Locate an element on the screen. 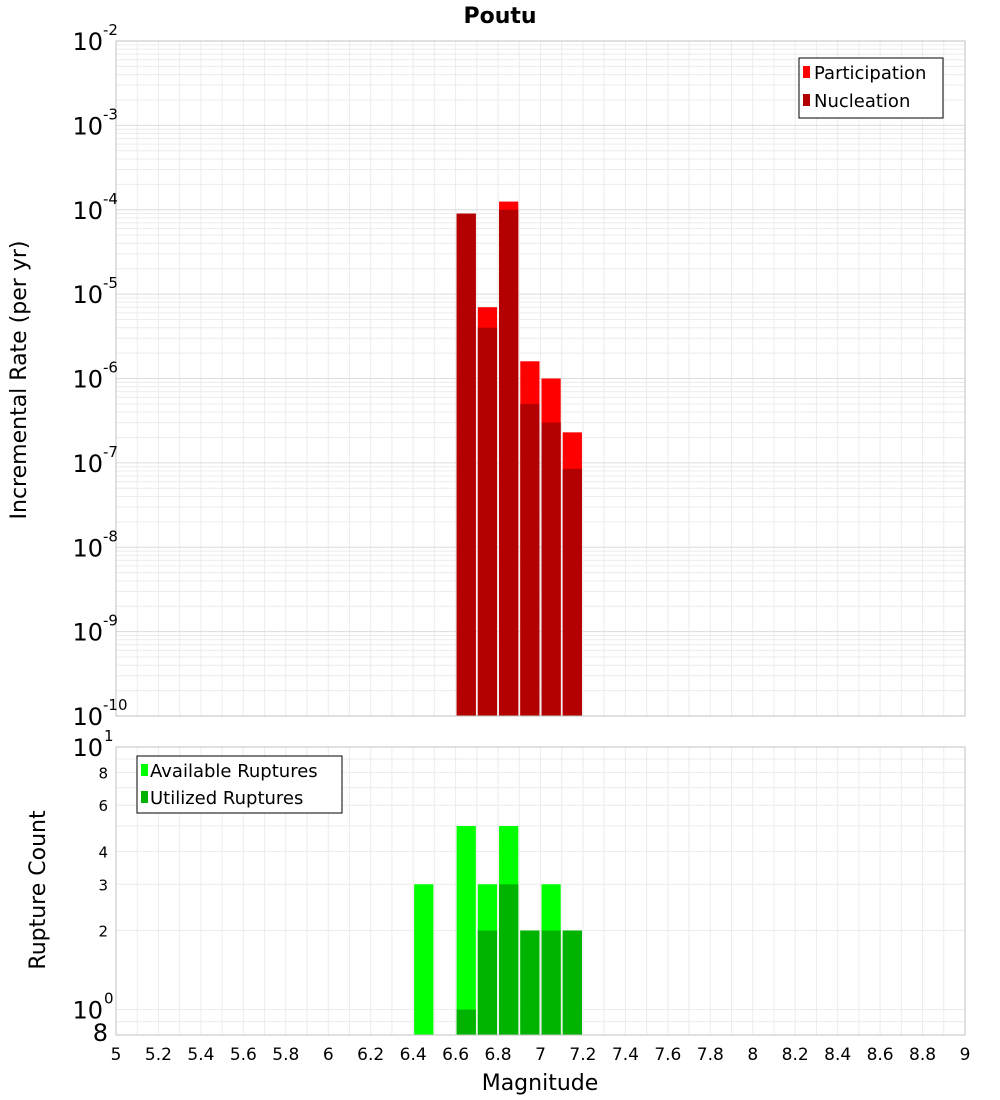 The image size is (1000, 1100). bottom-y-tick-minor: 6 is located at coordinates (103, 806).